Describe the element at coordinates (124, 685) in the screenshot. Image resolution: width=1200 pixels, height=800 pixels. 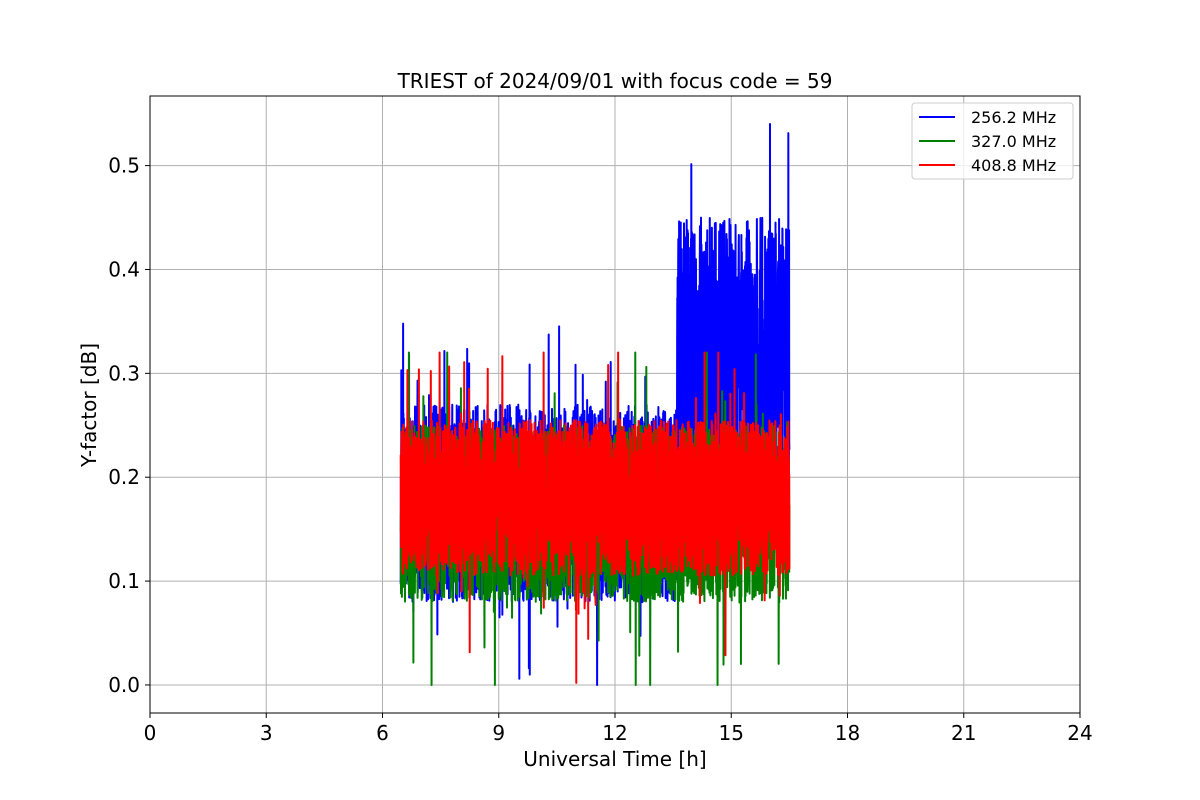
I see `y-tick-label: 0.0` at that location.